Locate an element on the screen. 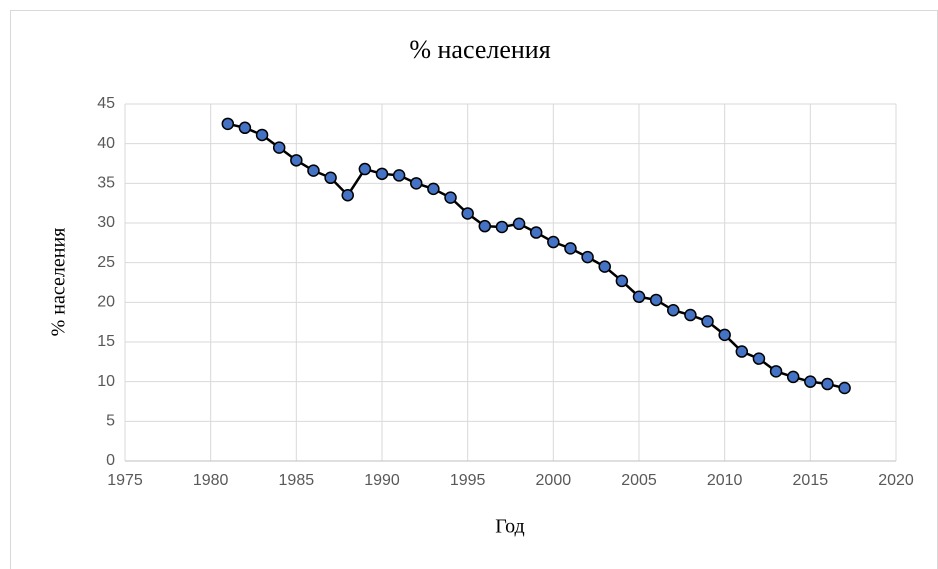  x-tick-label: 2010 is located at coordinates (725, 480).